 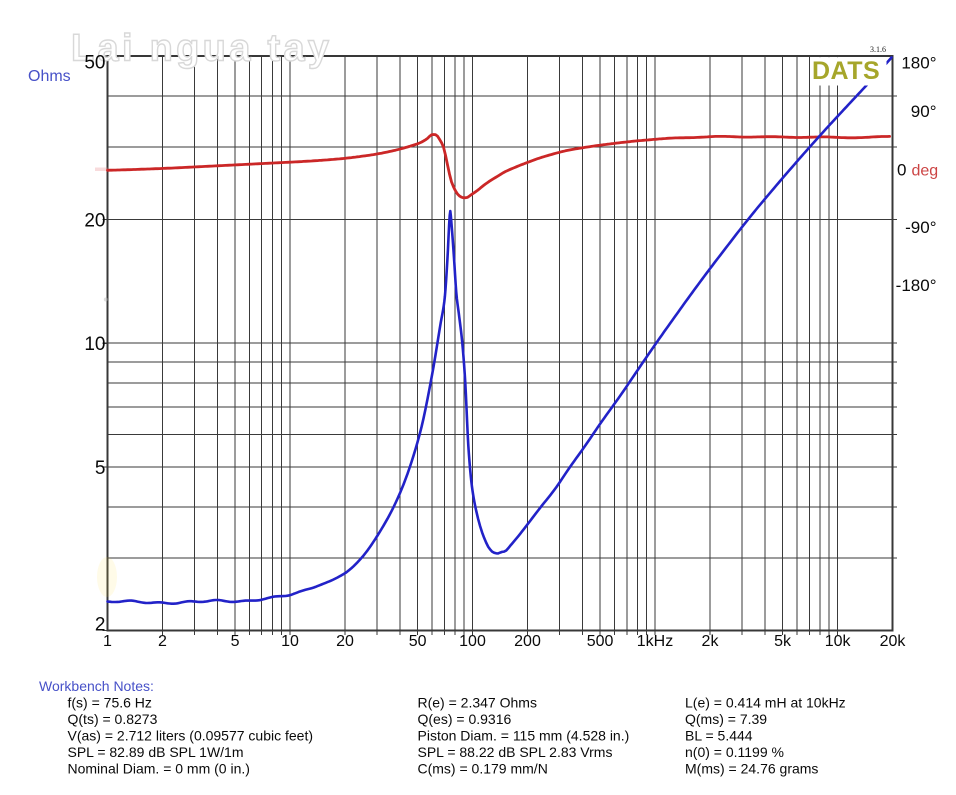 I want to click on svg-text: -90°, so click(x=920, y=227).